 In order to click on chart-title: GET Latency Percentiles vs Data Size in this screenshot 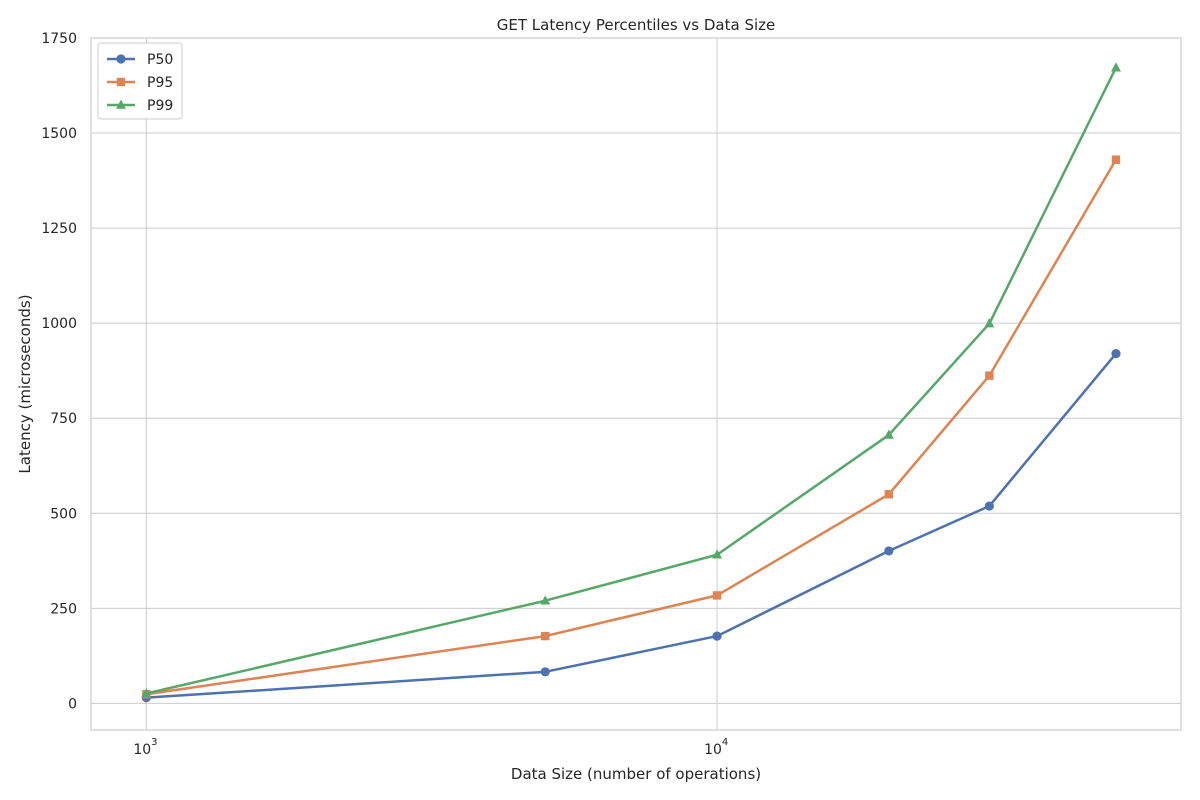, I will do `click(636, 25)`.